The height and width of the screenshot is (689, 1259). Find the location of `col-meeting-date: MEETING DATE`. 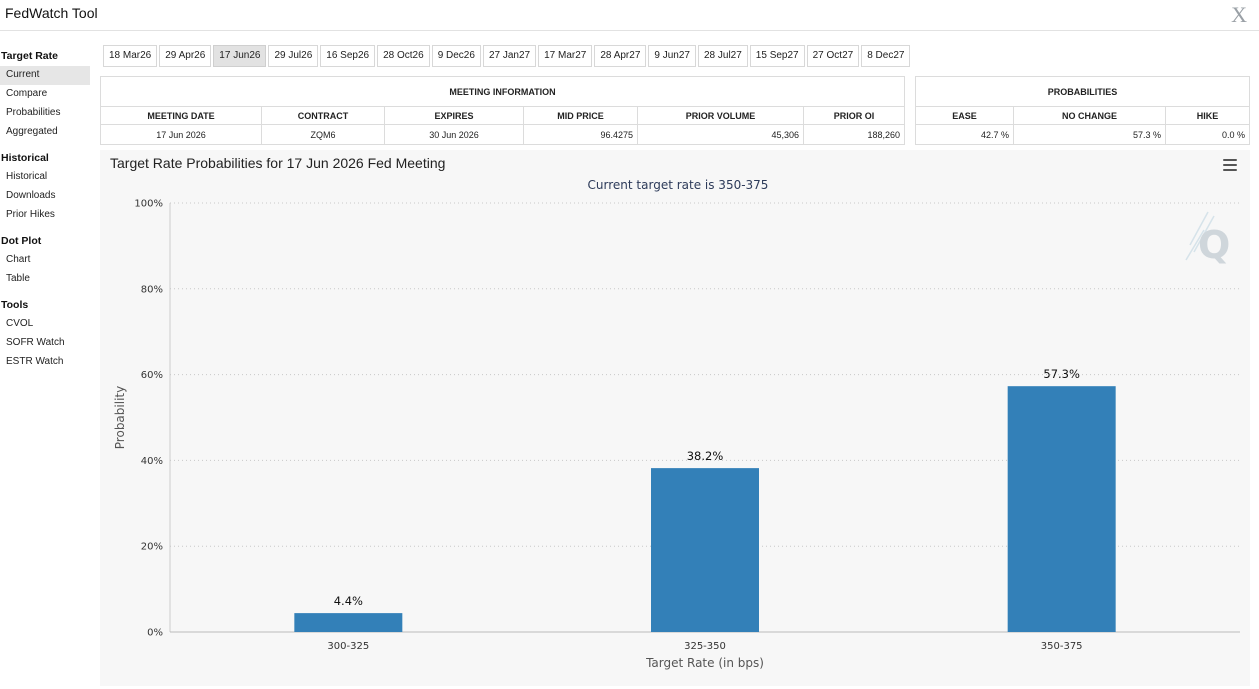

col-meeting-date: MEETING DATE is located at coordinates (181, 115).